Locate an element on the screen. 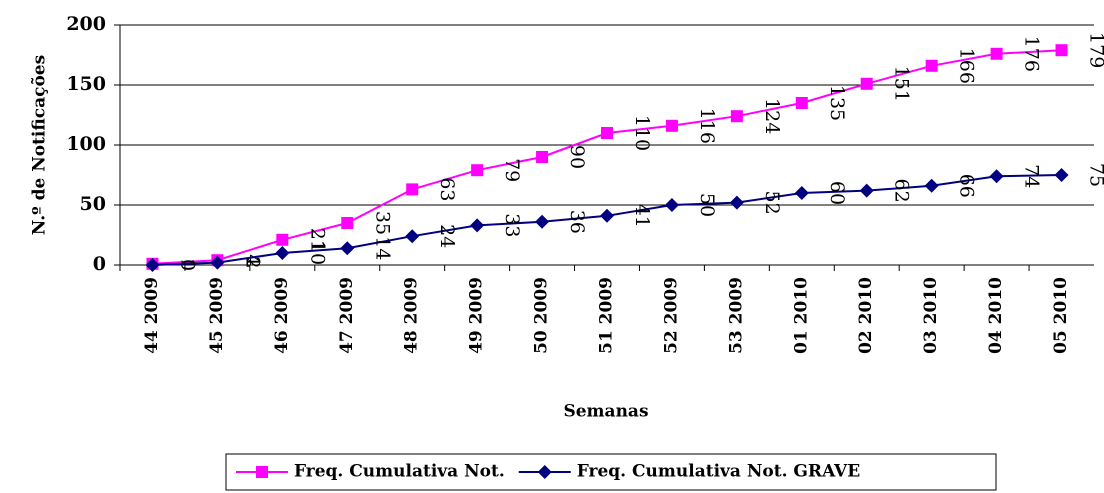  data-label: 41 is located at coordinates (642, 216).